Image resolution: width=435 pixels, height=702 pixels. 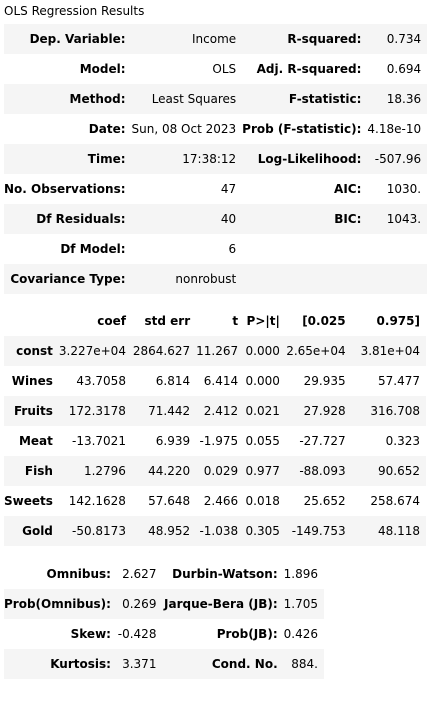 What do you see at coordinates (164, 351) in the screenshot?
I see `coefficient-cell: 2864.627` at bounding box center [164, 351].